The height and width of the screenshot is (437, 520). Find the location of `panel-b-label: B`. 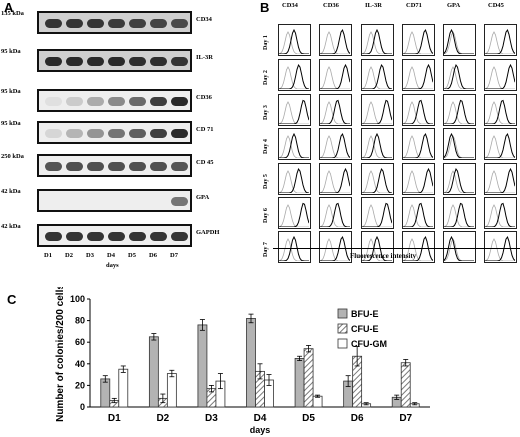

panel-b-label: B is located at coordinates (265, 7).